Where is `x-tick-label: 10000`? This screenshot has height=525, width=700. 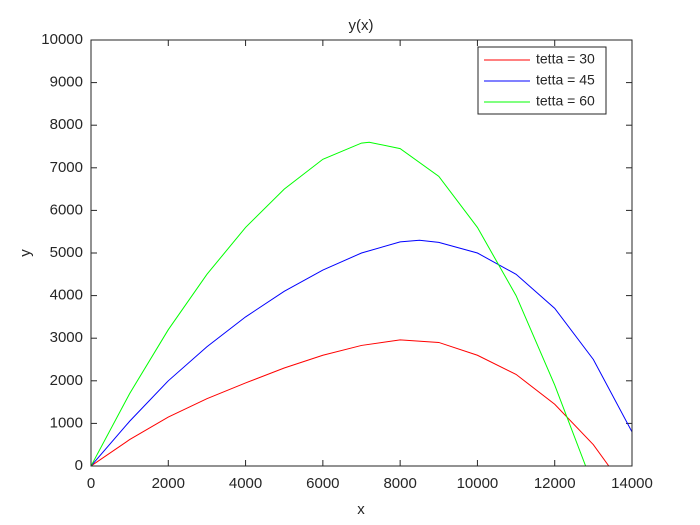
x-tick-label: 10000 is located at coordinates (478, 483).